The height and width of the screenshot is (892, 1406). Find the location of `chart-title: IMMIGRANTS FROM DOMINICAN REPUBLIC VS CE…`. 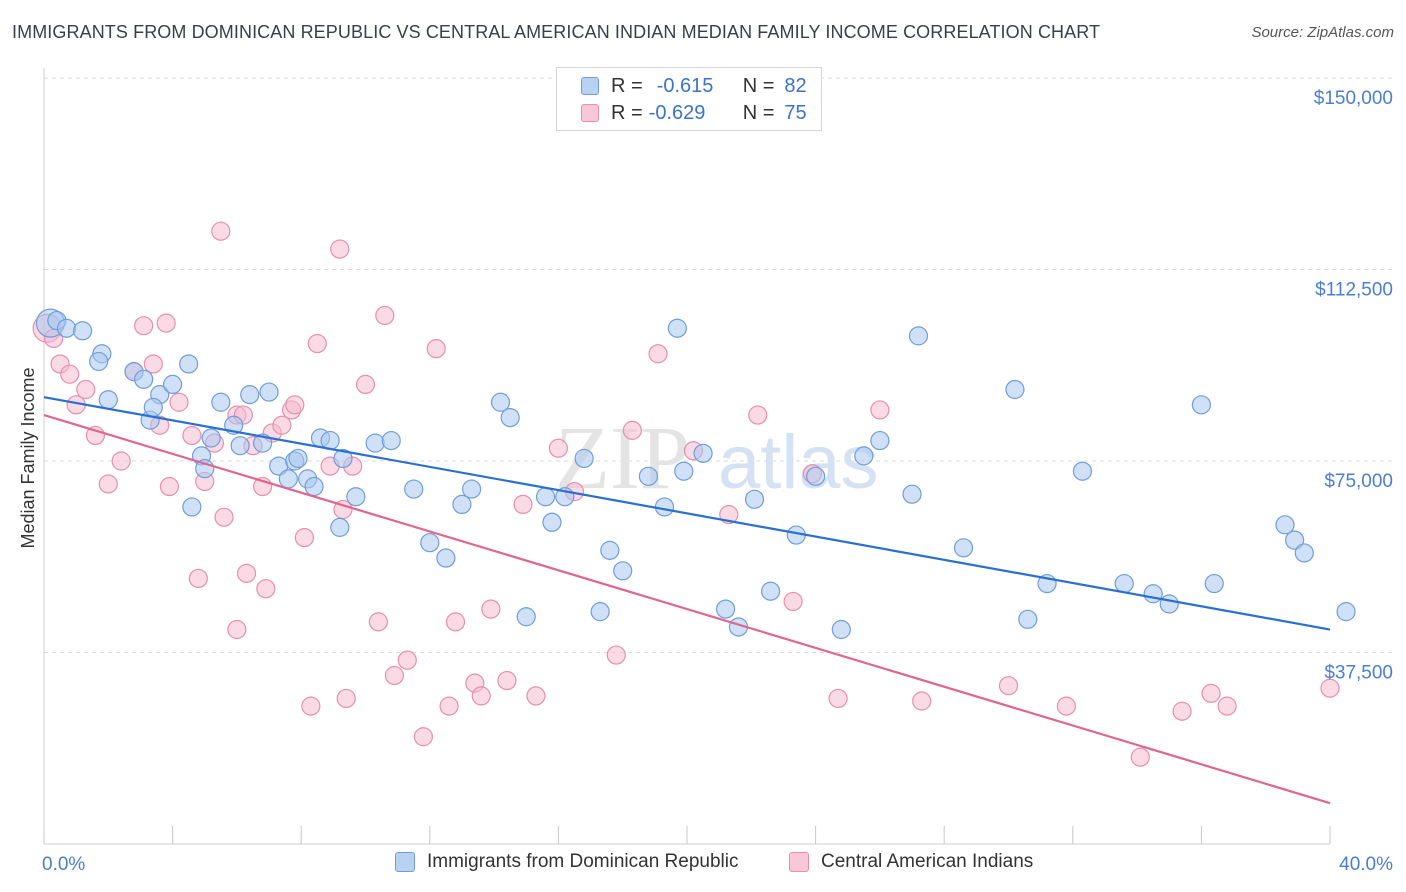

chart-title: IMMIGRANTS FROM DOMINICAN REPUBLIC VS CE… is located at coordinates (556, 32).